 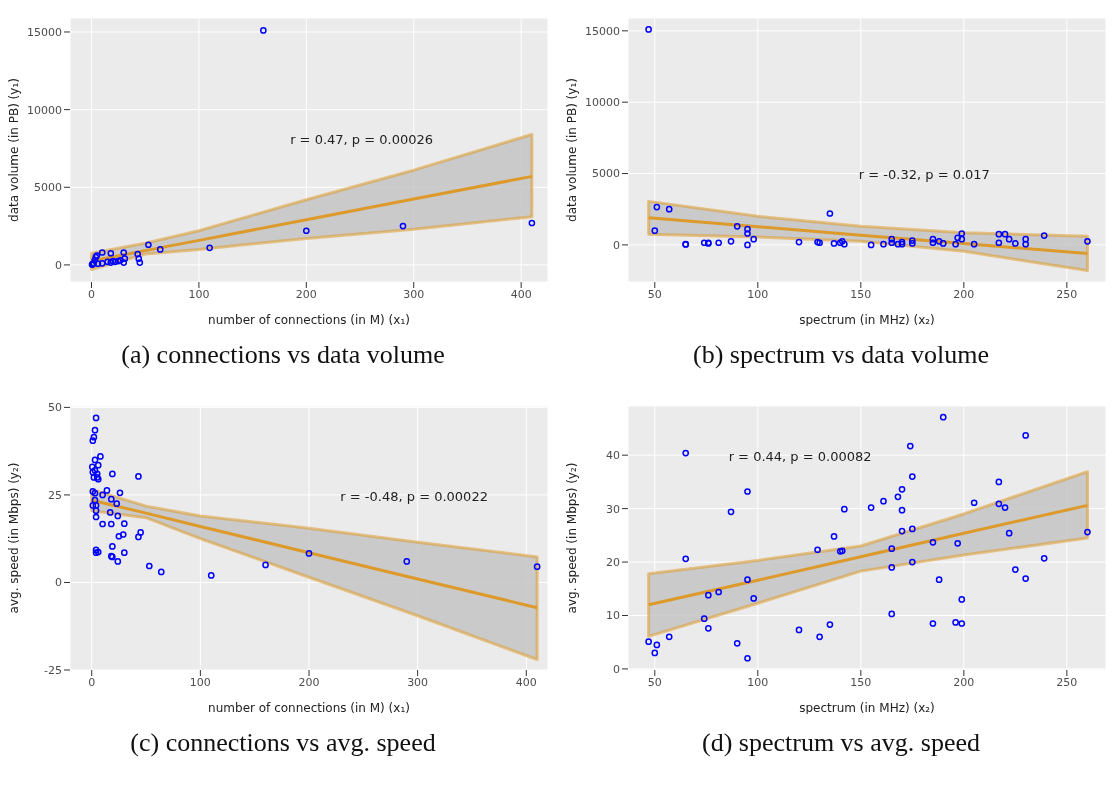 I want to click on y-tick-label: -25, so click(x=53, y=670).